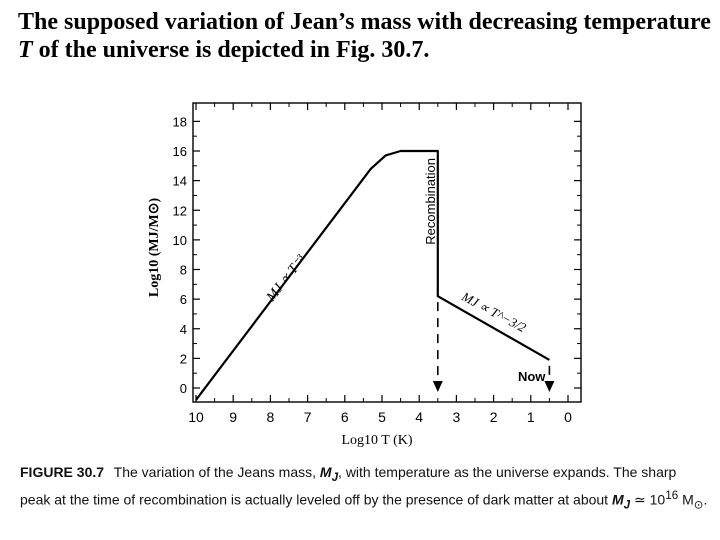 The image size is (720, 540). I want to click on y-tick-label: 18, so click(180, 121).